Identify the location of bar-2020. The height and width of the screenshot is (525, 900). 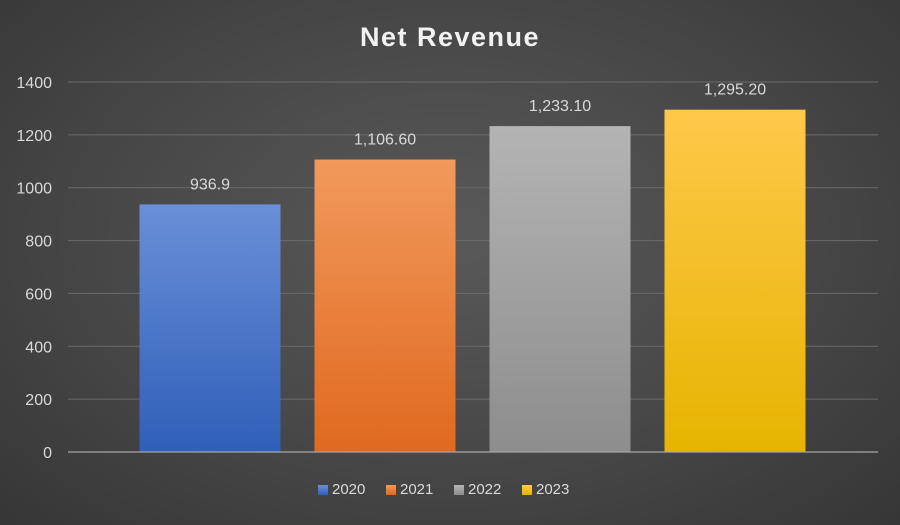
(210, 328).